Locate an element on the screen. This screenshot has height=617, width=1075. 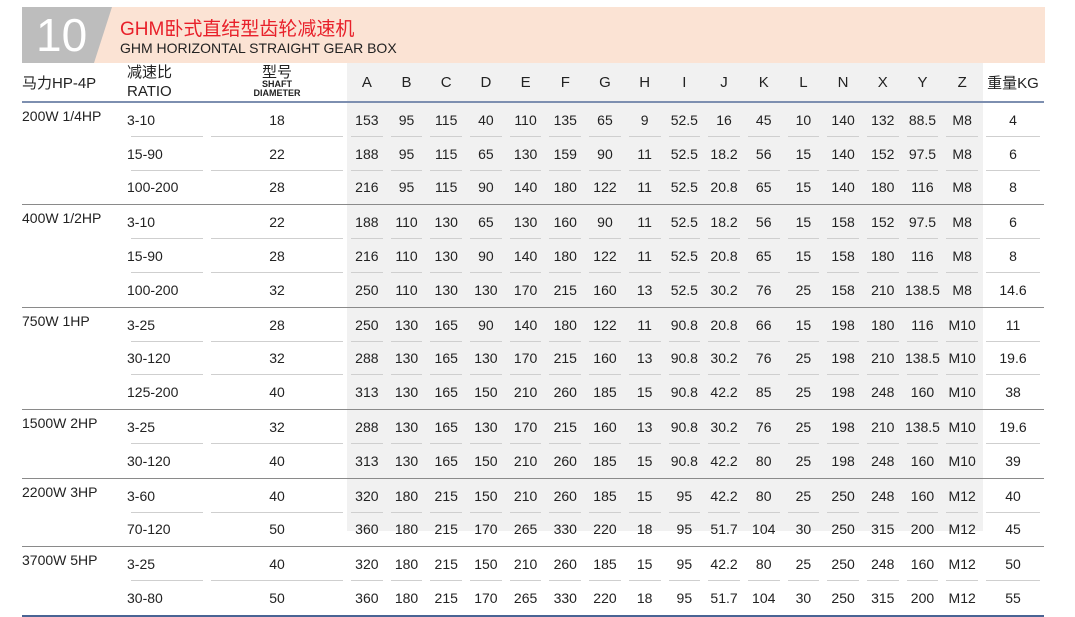
header-dim-j: J is located at coordinates (724, 83).